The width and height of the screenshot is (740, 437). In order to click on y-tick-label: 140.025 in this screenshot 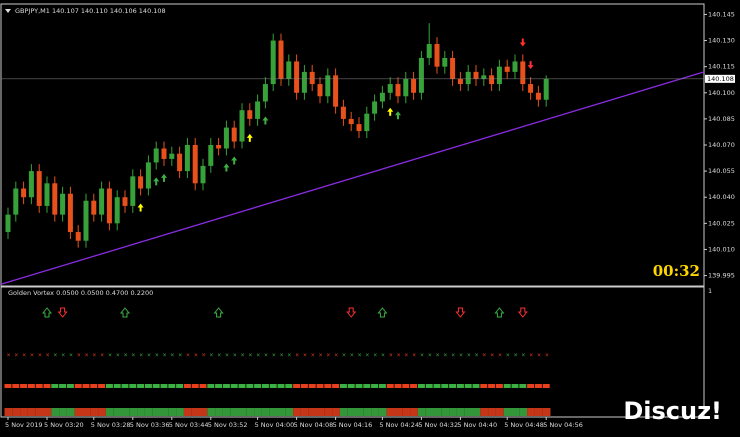, I will do `click(721, 223)`.